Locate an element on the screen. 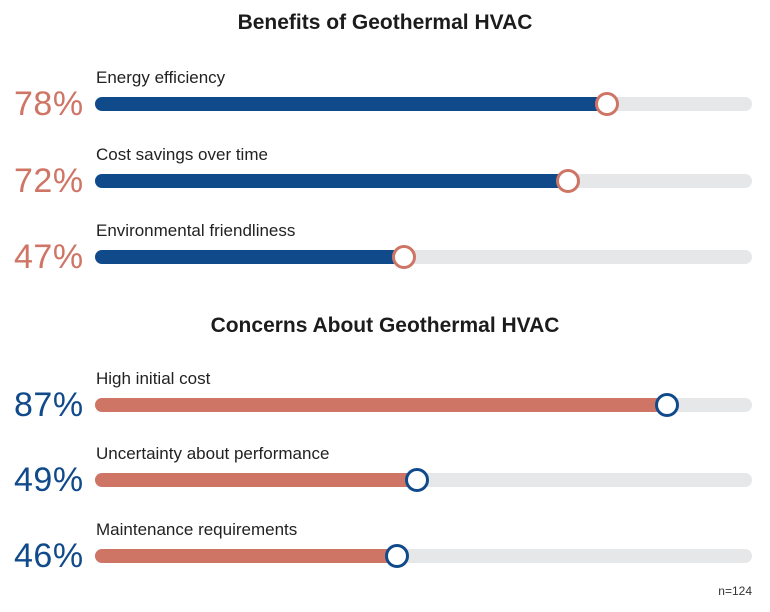  category-label: Maintenance requirements is located at coordinates (197, 529).